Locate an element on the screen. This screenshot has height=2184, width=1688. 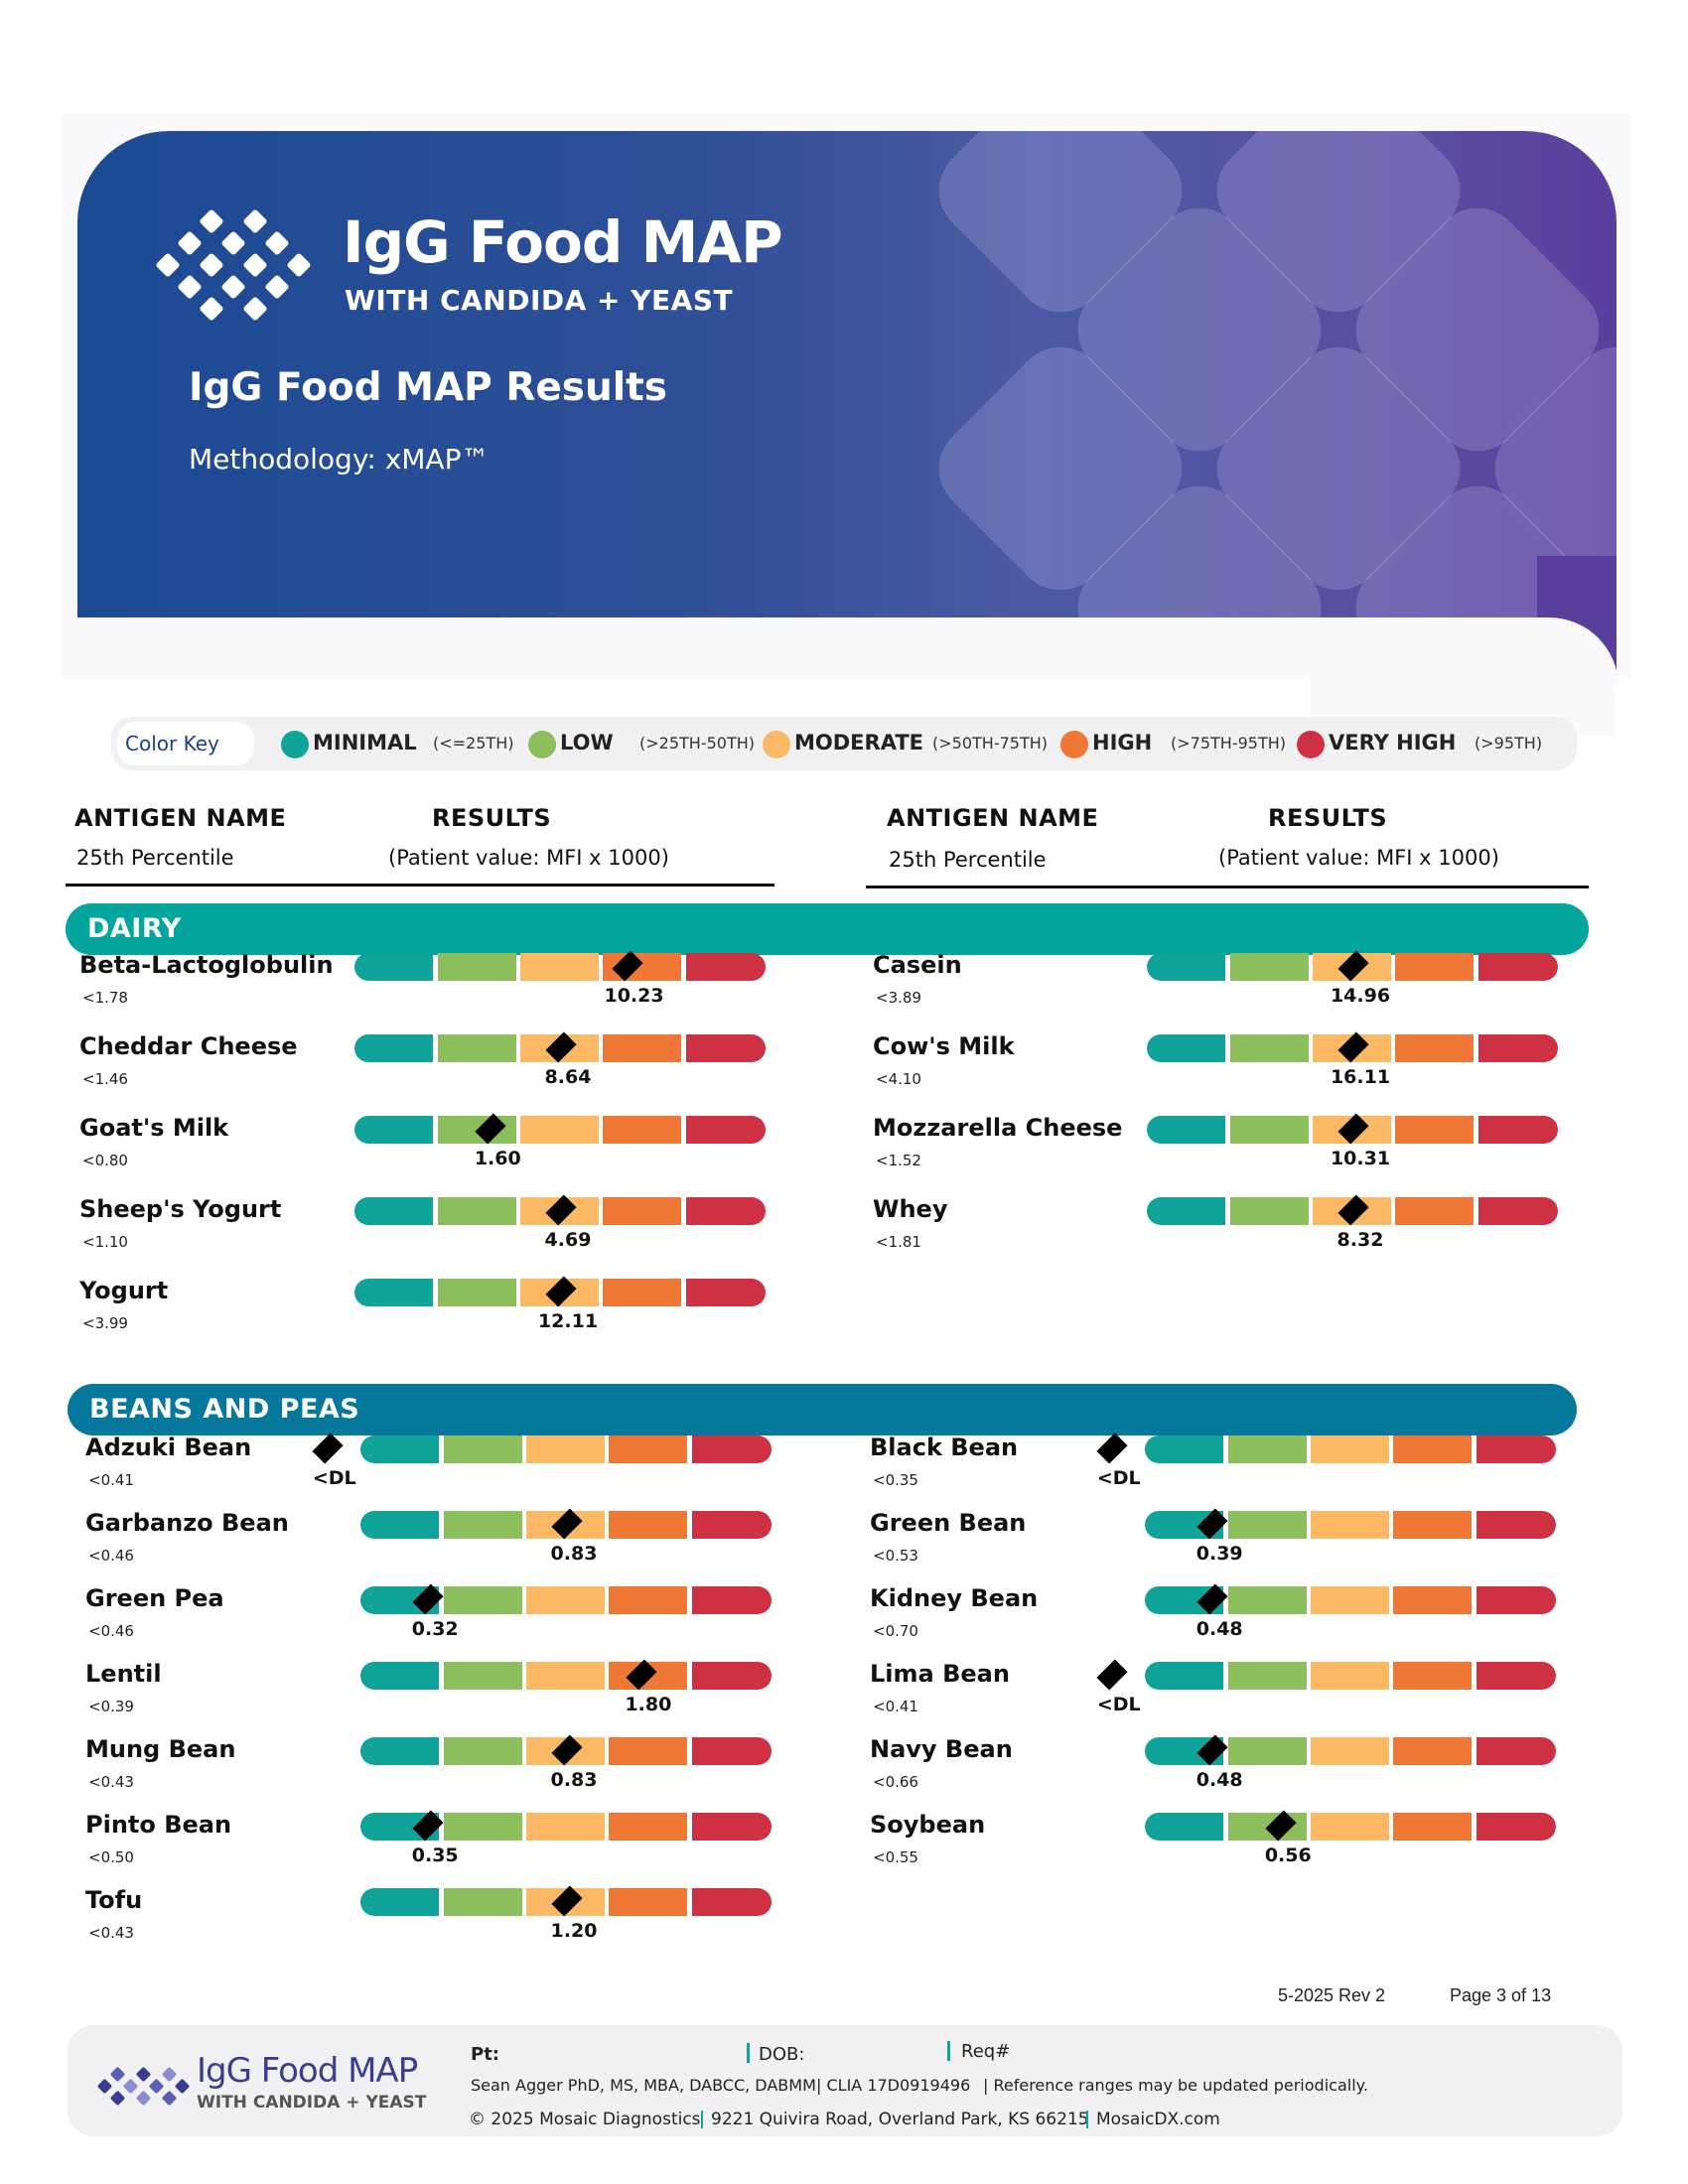
req-label: Req# is located at coordinates (986, 2051).